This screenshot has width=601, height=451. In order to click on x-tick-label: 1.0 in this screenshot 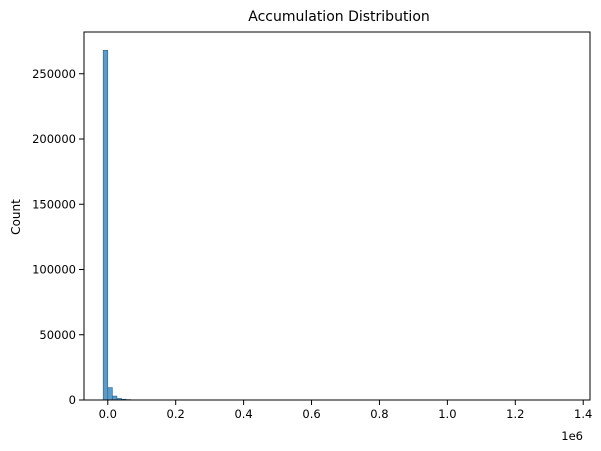, I will do `click(447, 414)`.